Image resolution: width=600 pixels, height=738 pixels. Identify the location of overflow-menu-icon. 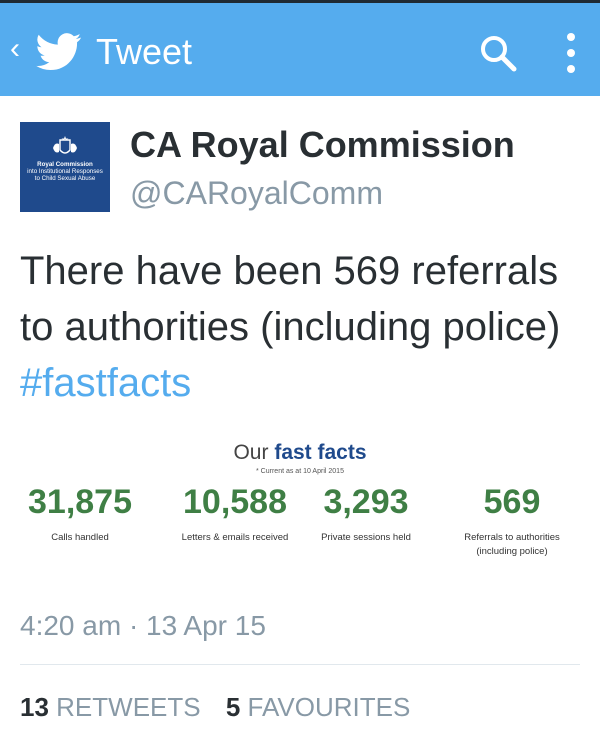
(571, 53).